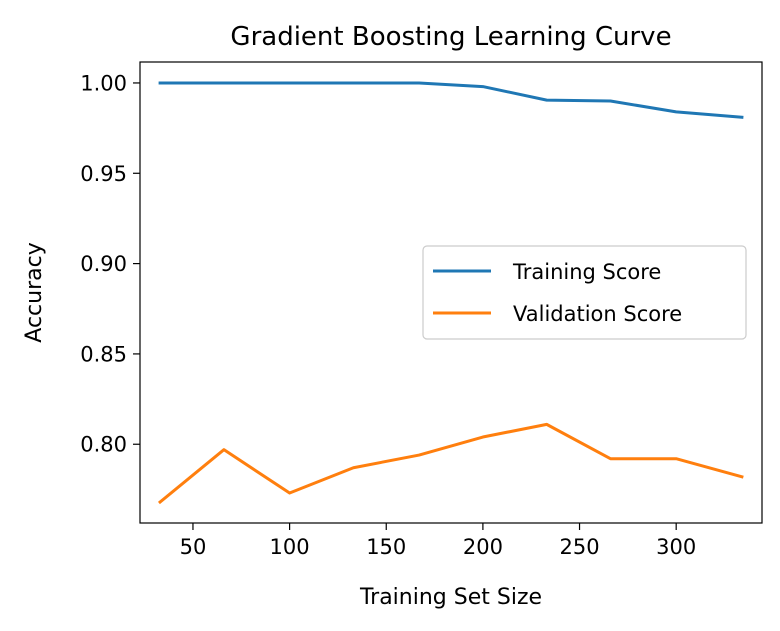 This screenshot has height=631, width=780. I want to click on y-tick-label: 0.95, so click(103, 174).